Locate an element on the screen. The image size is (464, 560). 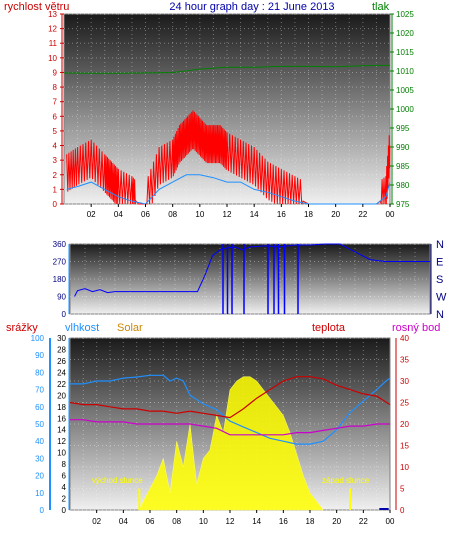
weather-x-tick-label: 10 is located at coordinates (203, 521).